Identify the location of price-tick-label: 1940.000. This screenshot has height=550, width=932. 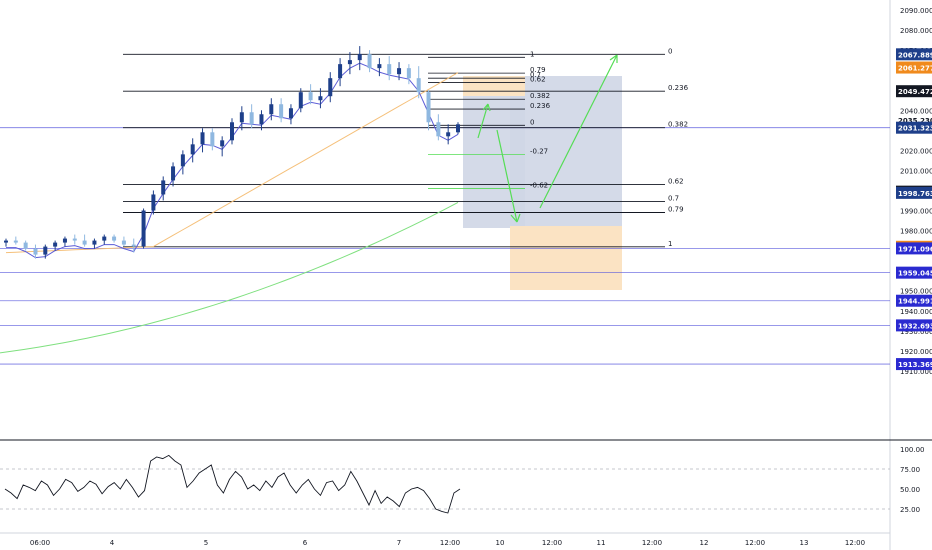
(916, 312).